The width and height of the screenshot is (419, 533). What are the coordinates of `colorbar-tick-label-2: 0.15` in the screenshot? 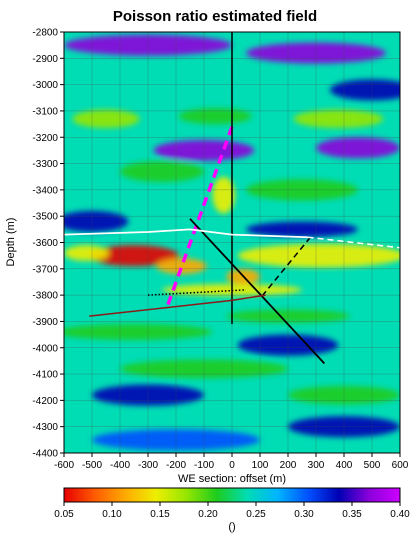 It's located at (160, 514).